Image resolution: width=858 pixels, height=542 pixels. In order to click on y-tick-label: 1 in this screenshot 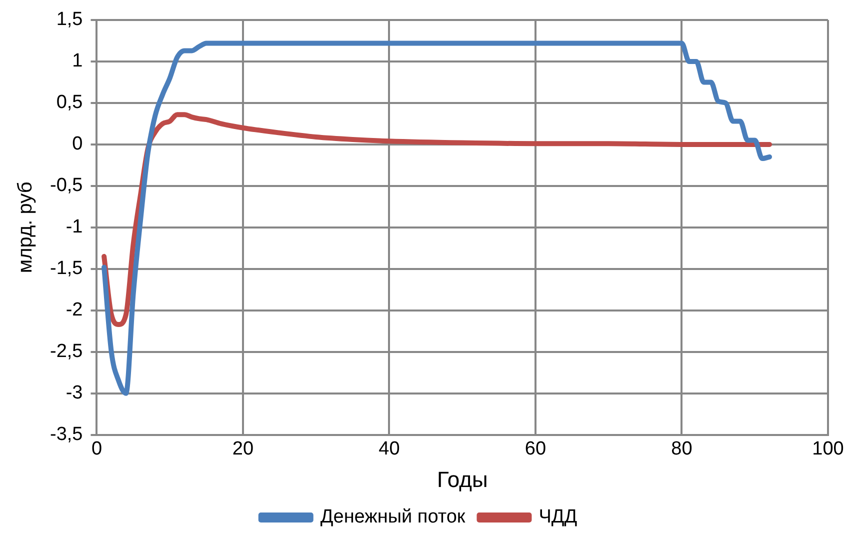, I will do `click(77, 61)`.